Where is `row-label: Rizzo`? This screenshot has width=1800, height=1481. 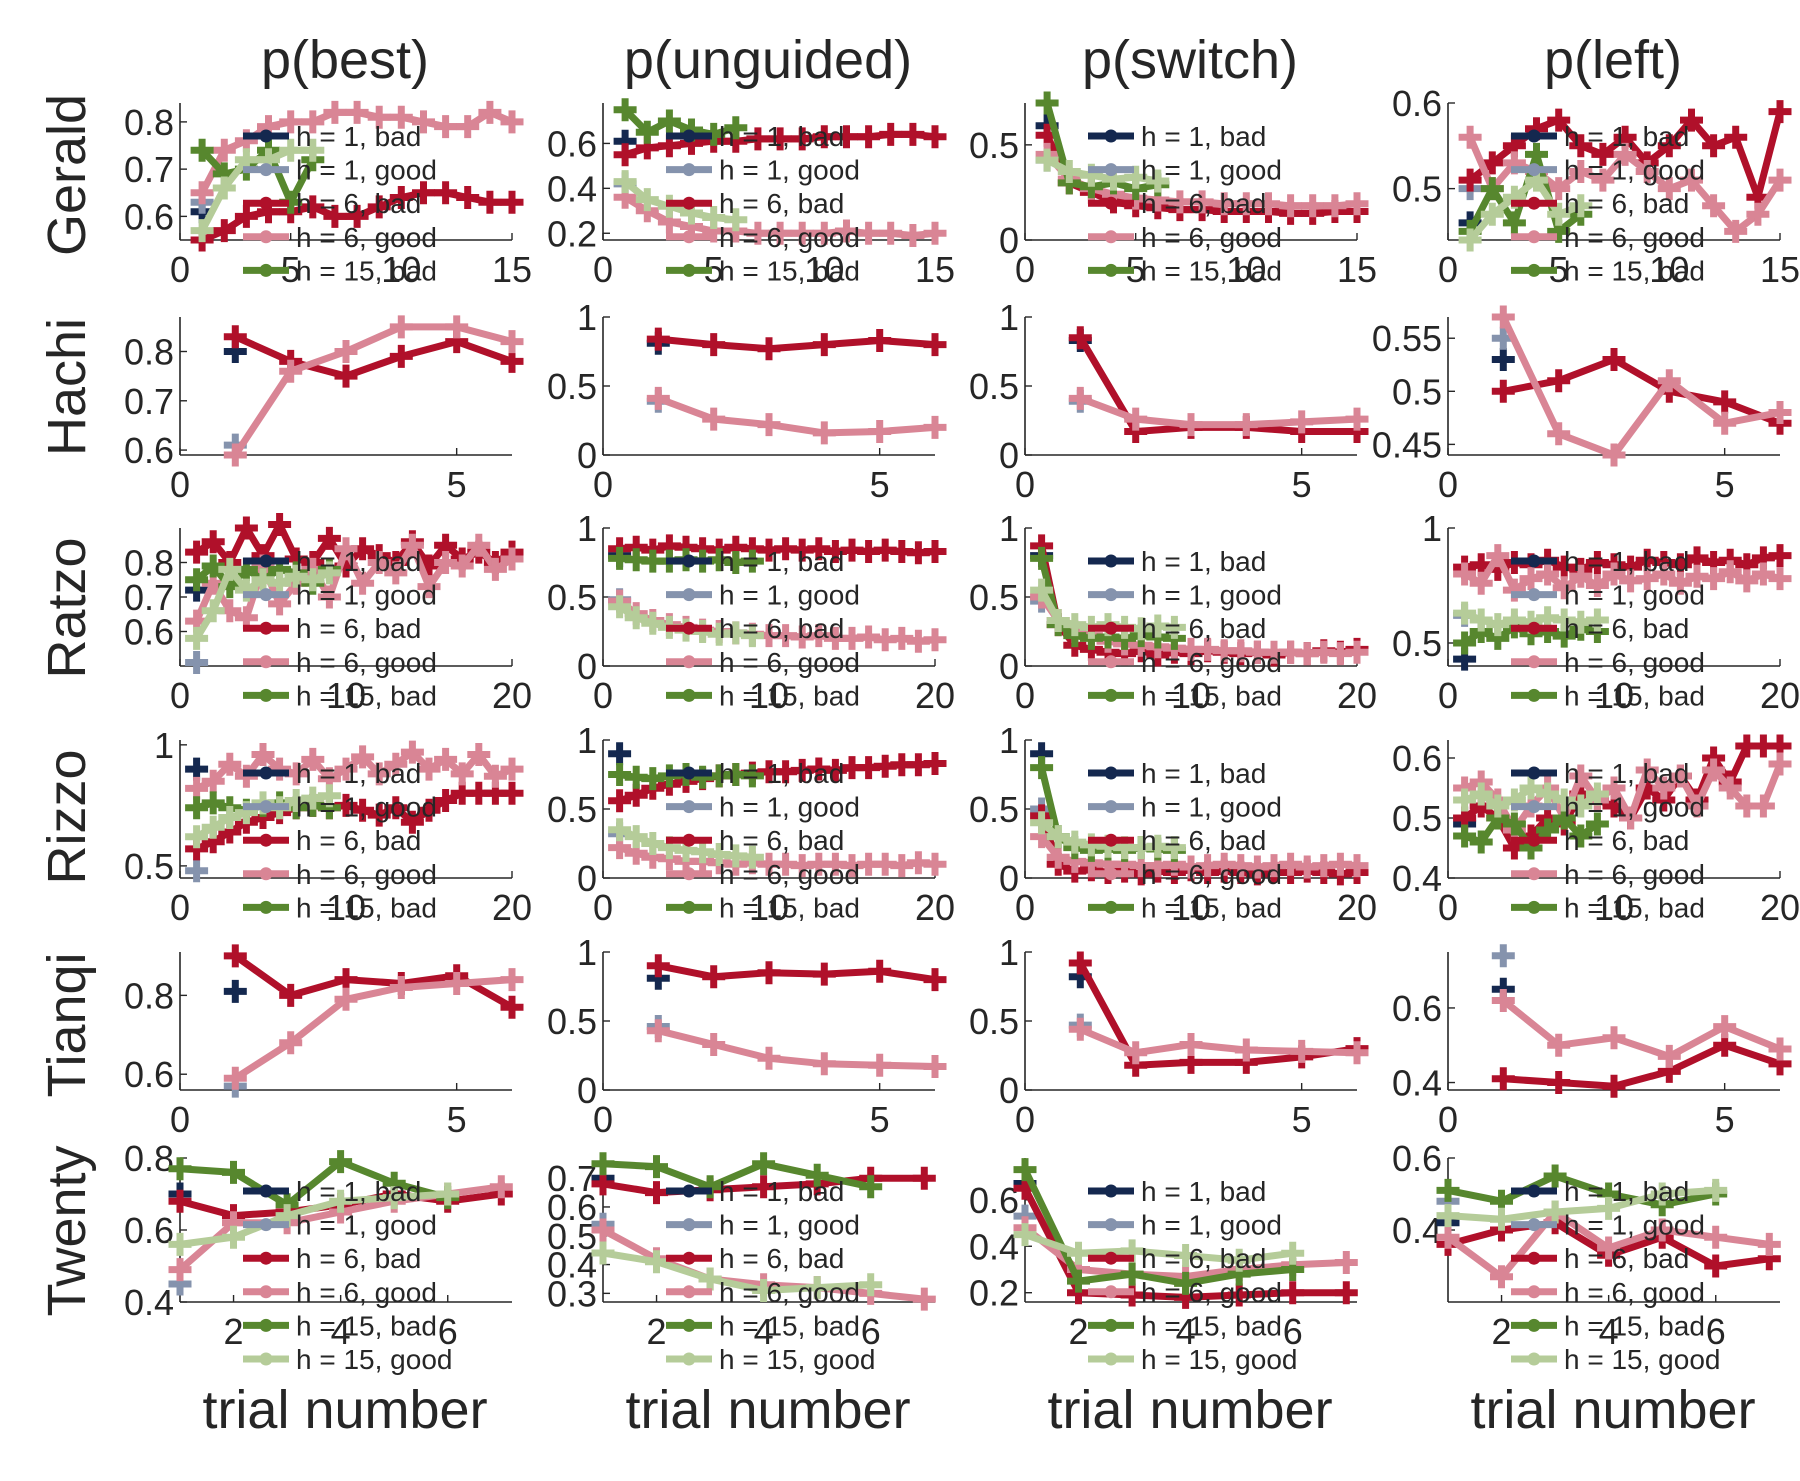 row-label: Rizzo is located at coordinates (67, 816).